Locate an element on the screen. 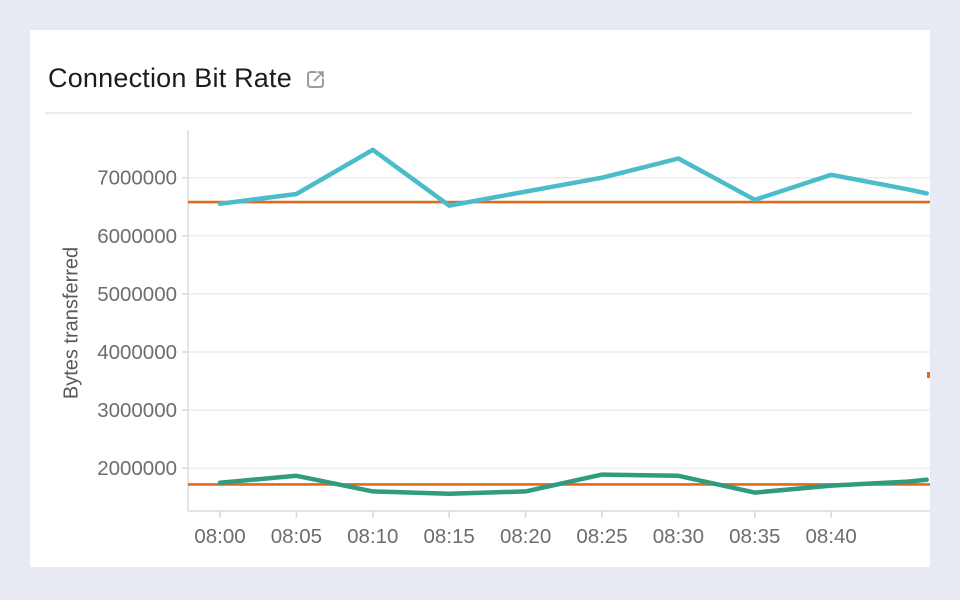 The image size is (960, 600). x-tick-label: 08:05 is located at coordinates (296, 536).